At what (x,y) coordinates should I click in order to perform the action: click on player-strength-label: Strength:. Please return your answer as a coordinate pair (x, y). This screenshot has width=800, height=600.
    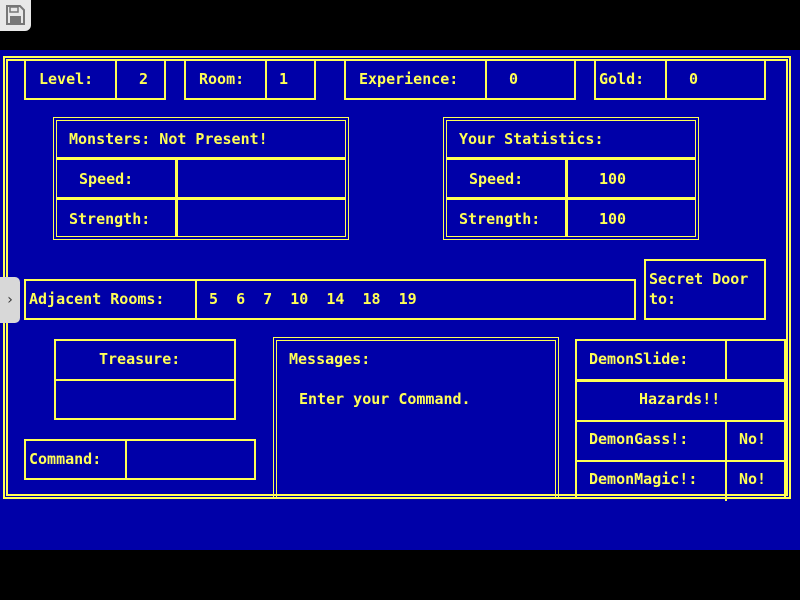
    Looking at the image, I should click on (500, 219).